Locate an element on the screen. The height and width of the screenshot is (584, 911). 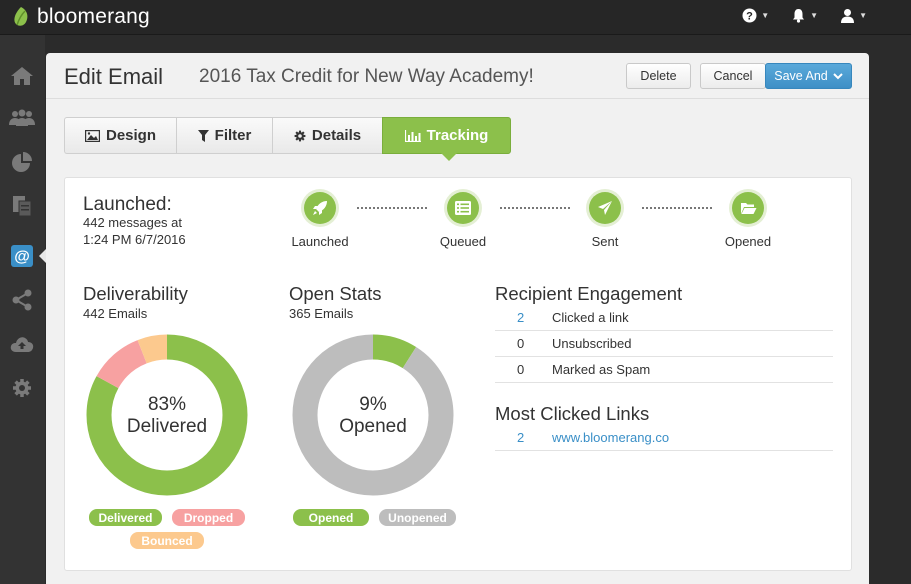
step-opened: Opened is located at coordinates (748, 220).